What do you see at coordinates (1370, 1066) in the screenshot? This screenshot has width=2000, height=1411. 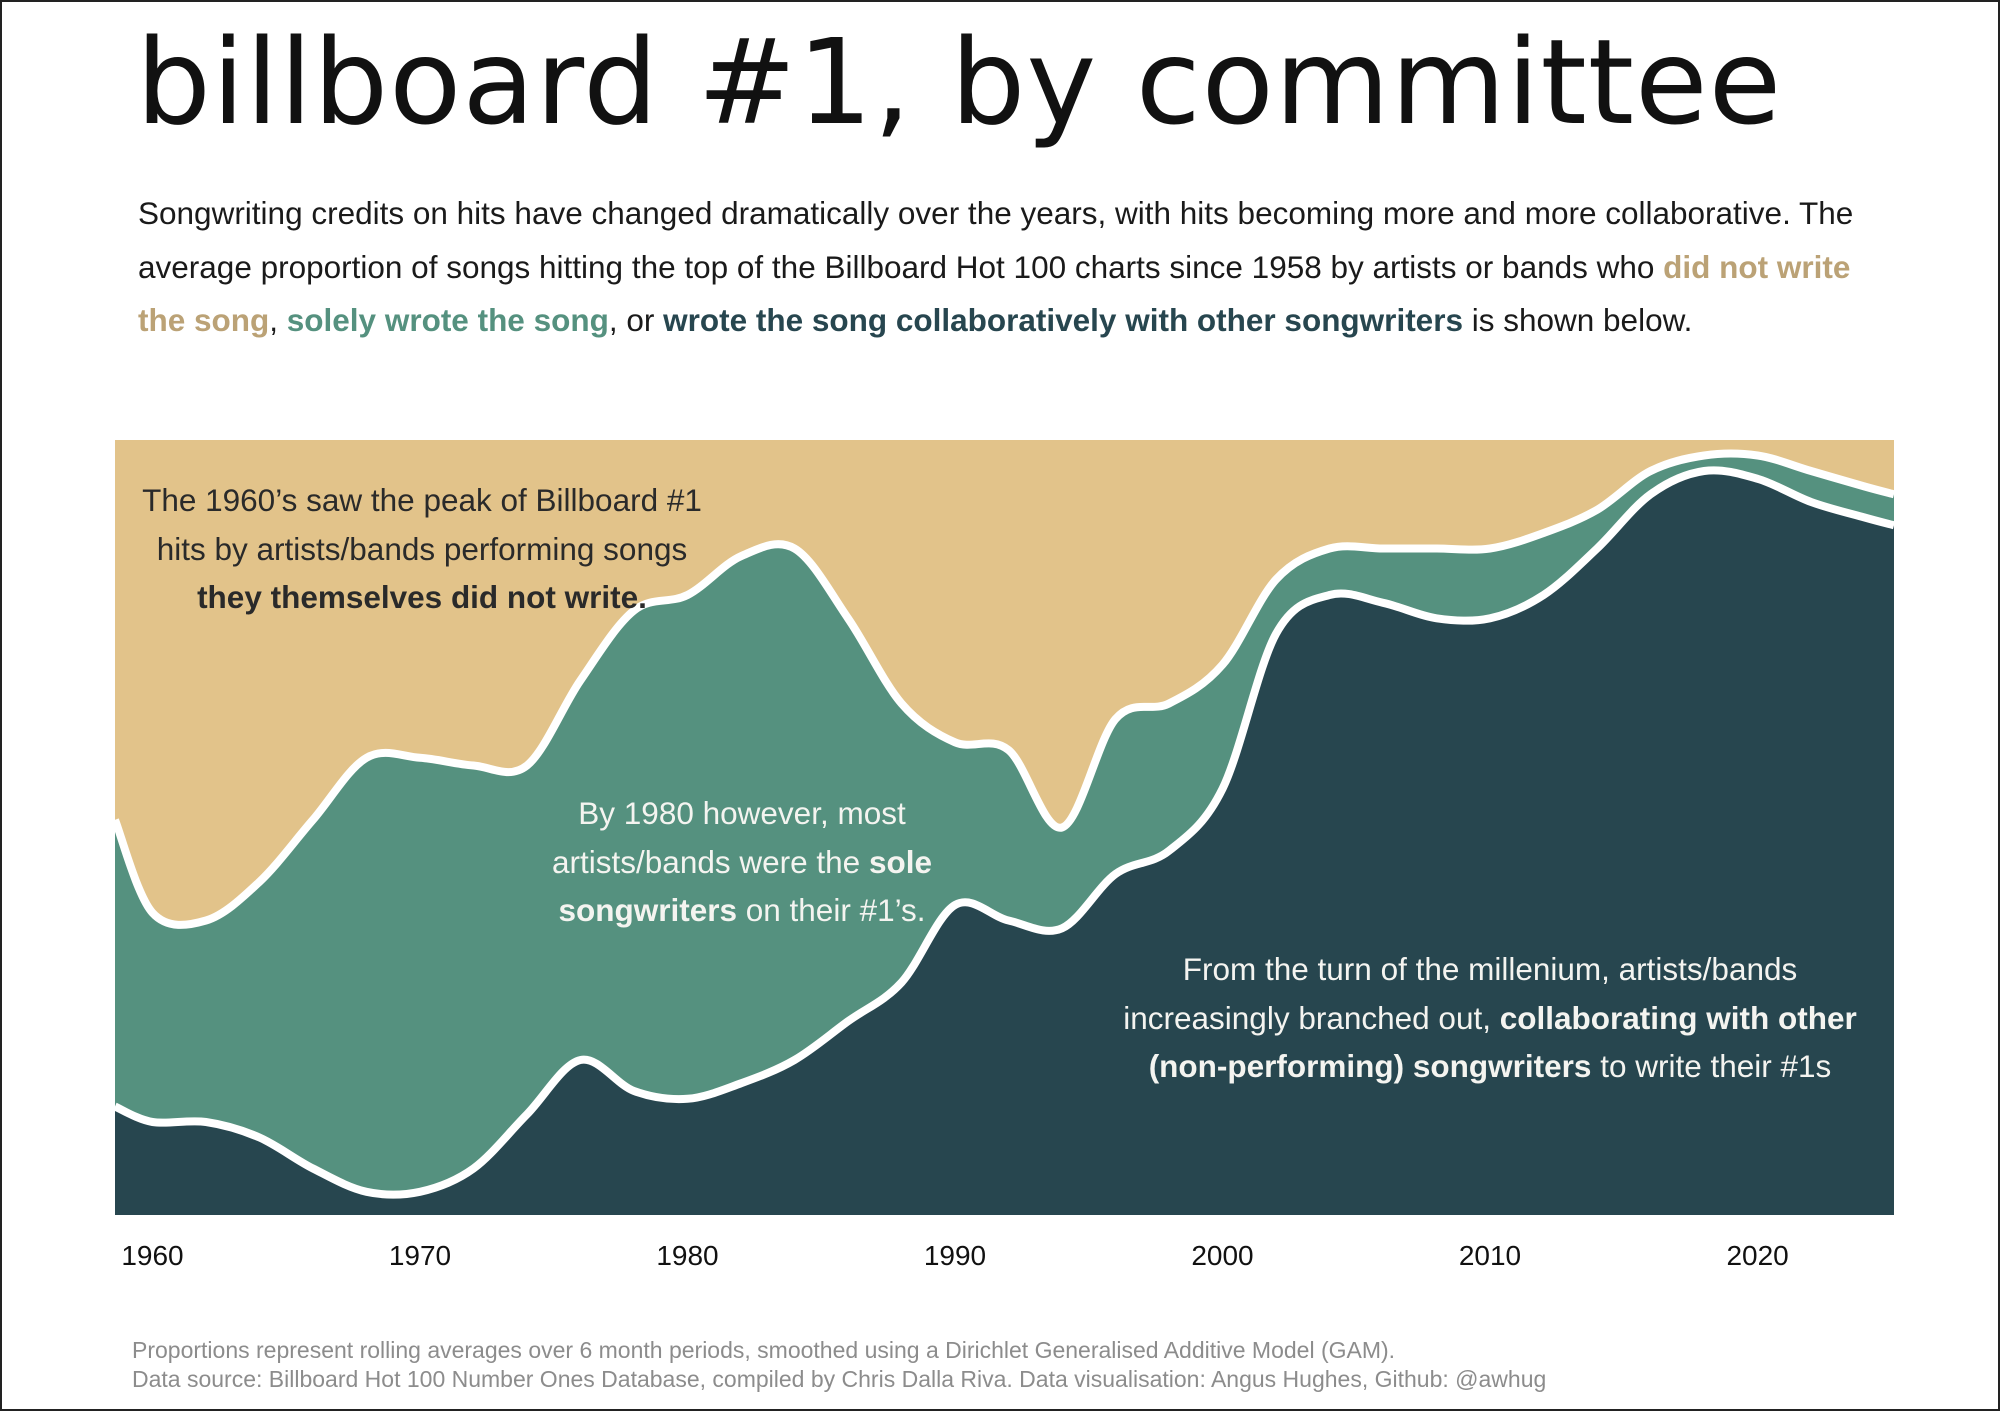 I see `annotation-millenium-bold2: (non-performing) songwriters` at bounding box center [1370, 1066].